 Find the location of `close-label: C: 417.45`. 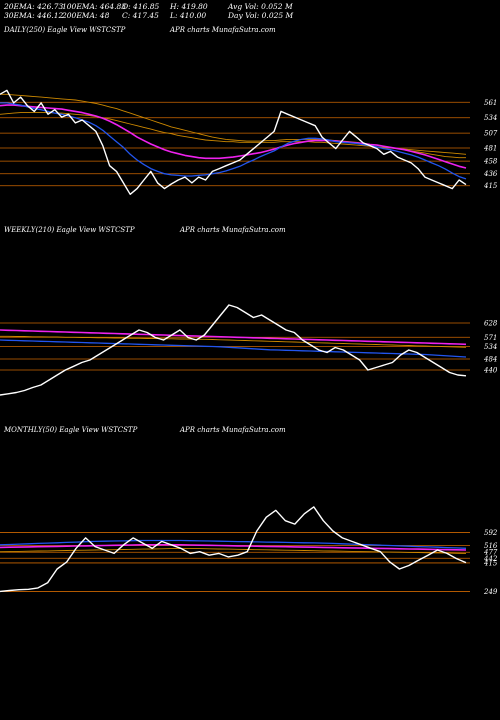

close-label: C: 417.45 is located at coordinates (140, 15).